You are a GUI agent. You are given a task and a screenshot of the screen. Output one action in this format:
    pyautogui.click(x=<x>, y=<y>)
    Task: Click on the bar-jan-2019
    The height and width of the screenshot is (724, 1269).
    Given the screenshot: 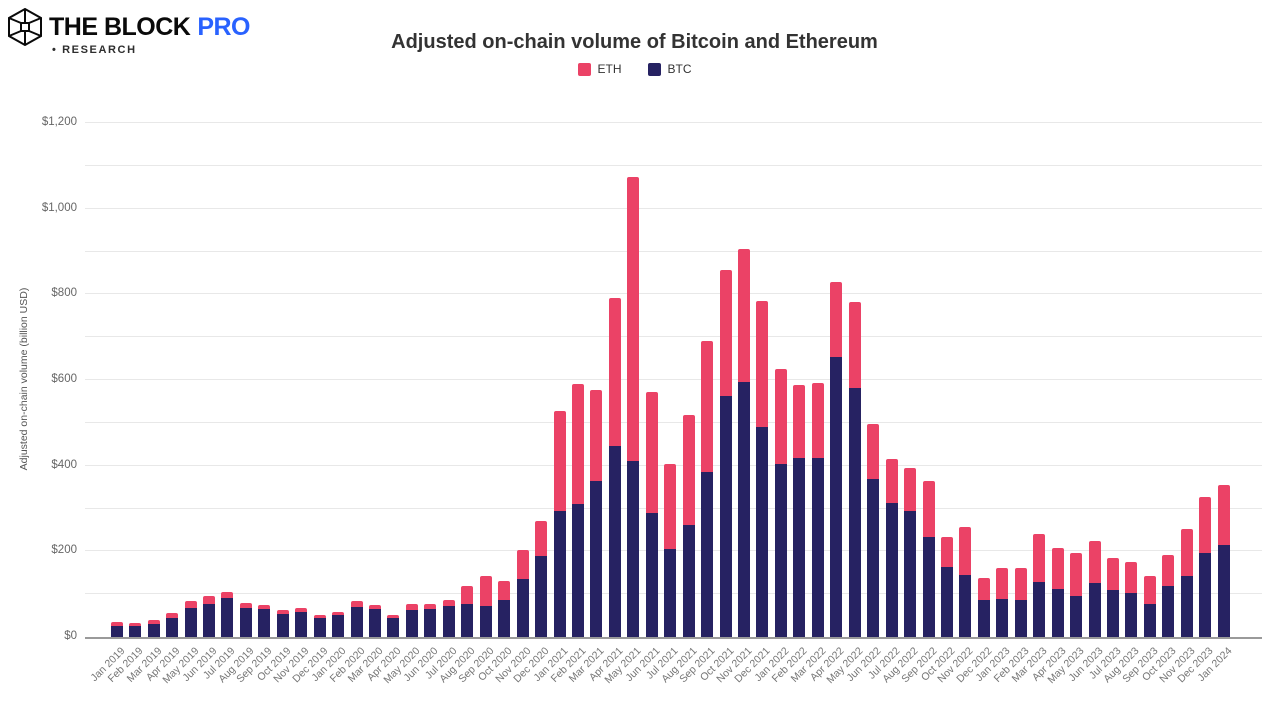 What is the action you would take?
    pyautogui.click(x=116, y=629)
    